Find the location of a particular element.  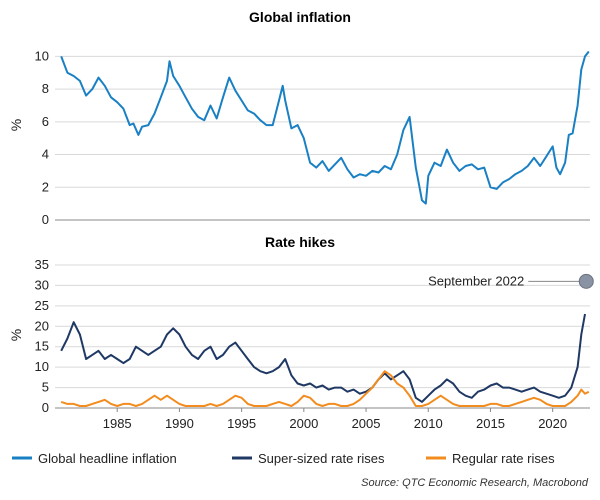

y-tick-top-4: 8 is located at coordinates (45, 88).